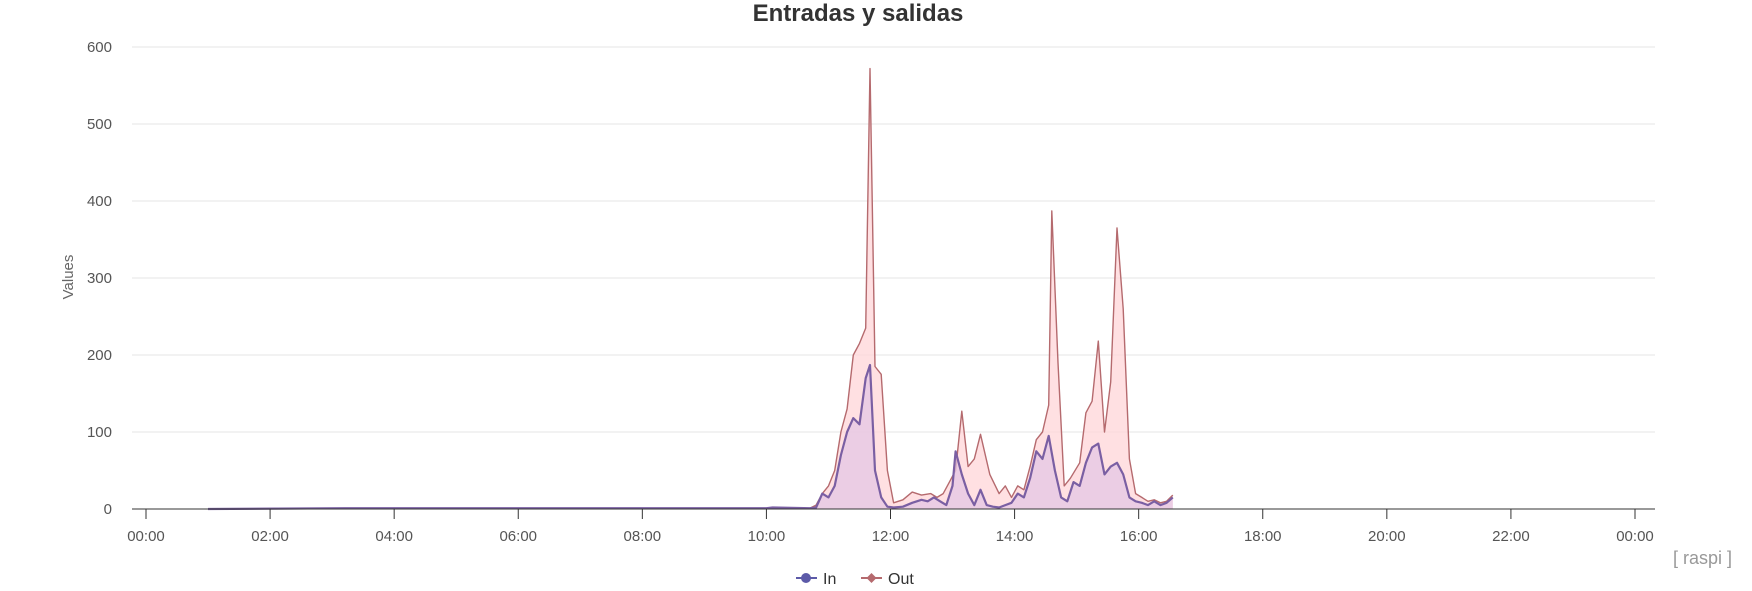  I want to click on series-in-area, so click(690, 437).